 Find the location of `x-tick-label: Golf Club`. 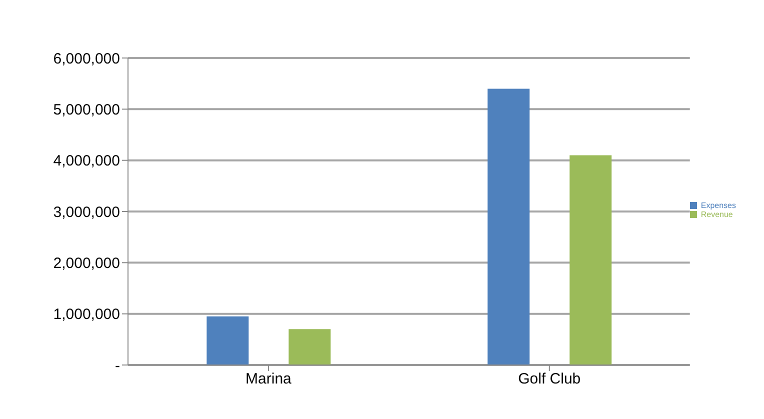

x-tick-label: Golf Club is located at coordinates (549, 379).